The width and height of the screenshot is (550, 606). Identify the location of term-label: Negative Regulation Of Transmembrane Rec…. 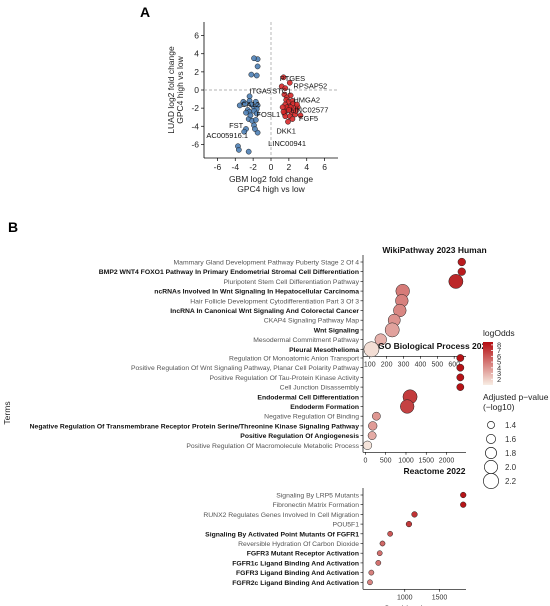
(195, 426).